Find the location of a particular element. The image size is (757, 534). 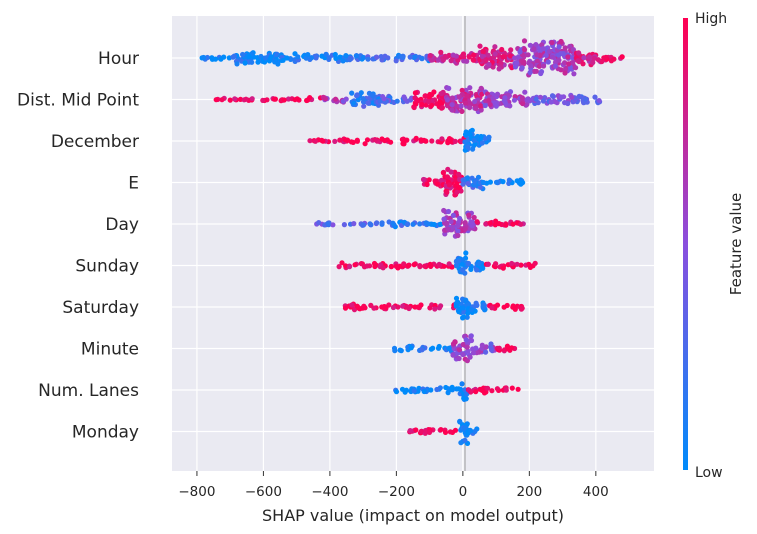

feature-label: Dist. Mid Point is located at coordinates (78, 101).